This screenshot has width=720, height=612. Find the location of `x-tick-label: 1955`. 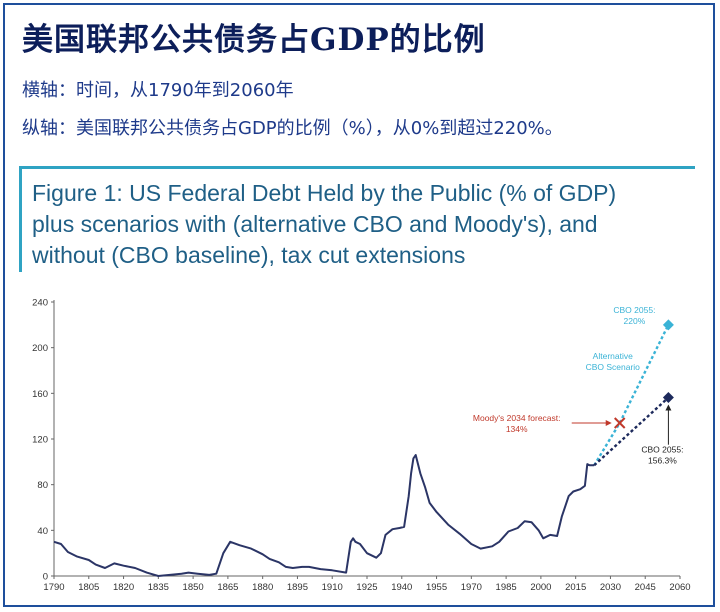

x-tick-label: 1955 is located at coordinates (436, 587).